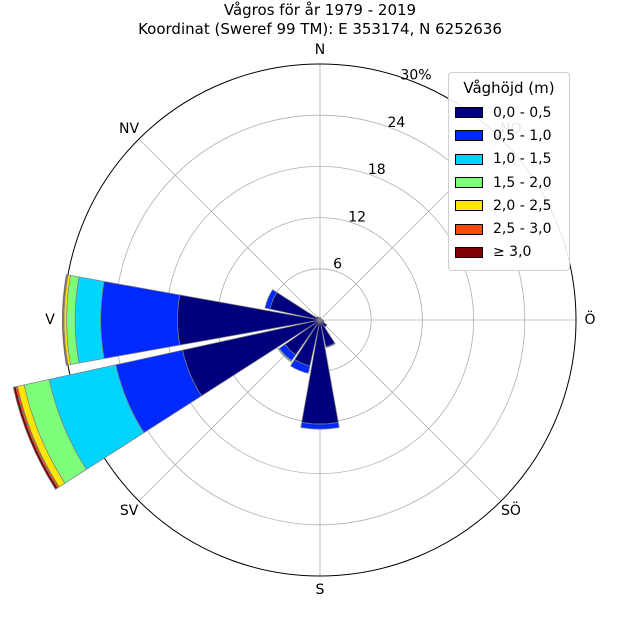 Image resolution: width=640 pixels, height=640 pixels. What do you see at coordinates (65, 320) in the screenshot?
I see `bar-segment-V-≥ 3,0` at bounding box center [65, 320].